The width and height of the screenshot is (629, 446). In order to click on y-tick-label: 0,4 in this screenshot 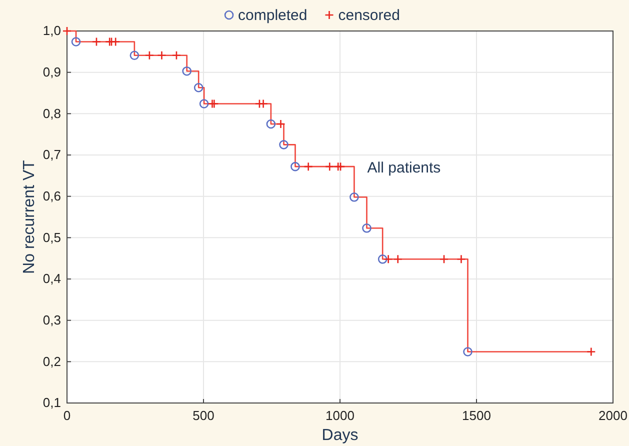, I will do `click(51, 278)`.